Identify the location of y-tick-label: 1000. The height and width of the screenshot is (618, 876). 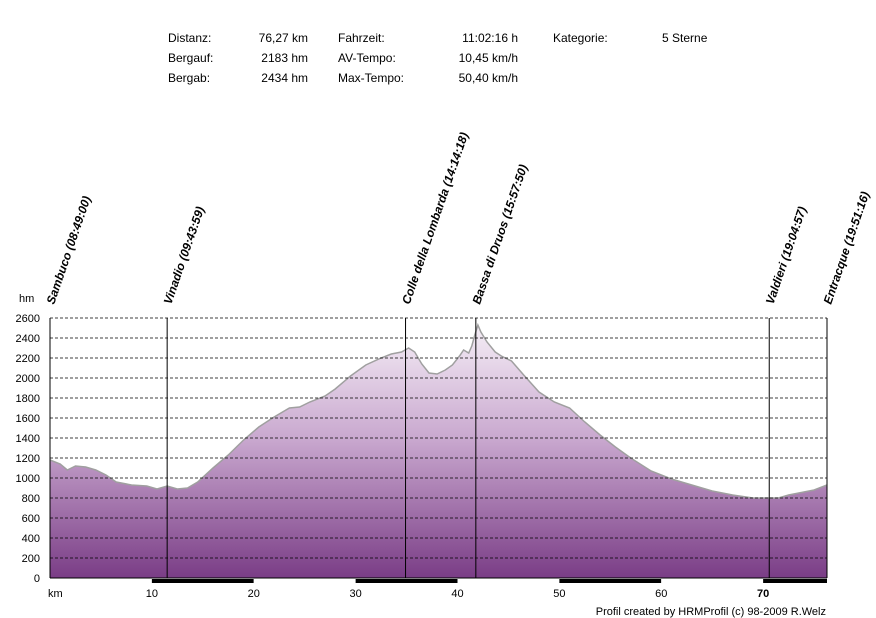
(28, 479).